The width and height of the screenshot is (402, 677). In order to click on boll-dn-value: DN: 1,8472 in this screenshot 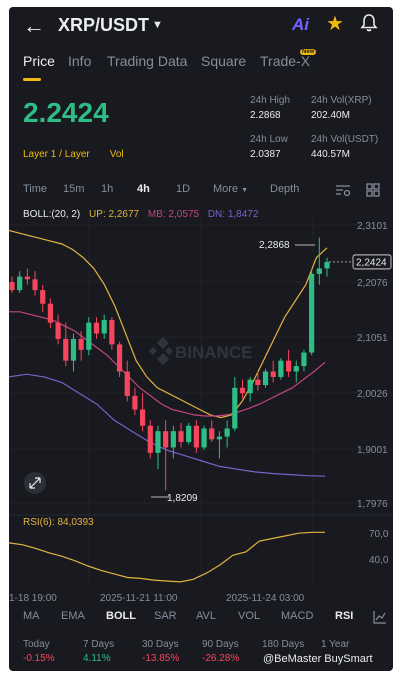, I will do `click(233, 214)`.